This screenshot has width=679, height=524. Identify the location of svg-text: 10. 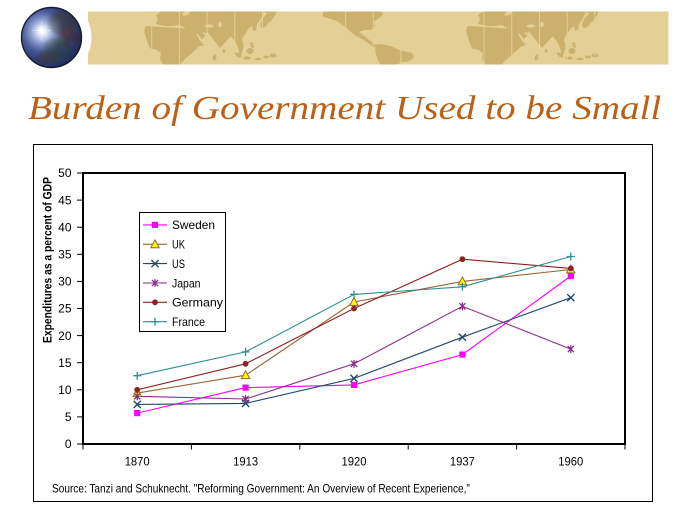
(65, 390).